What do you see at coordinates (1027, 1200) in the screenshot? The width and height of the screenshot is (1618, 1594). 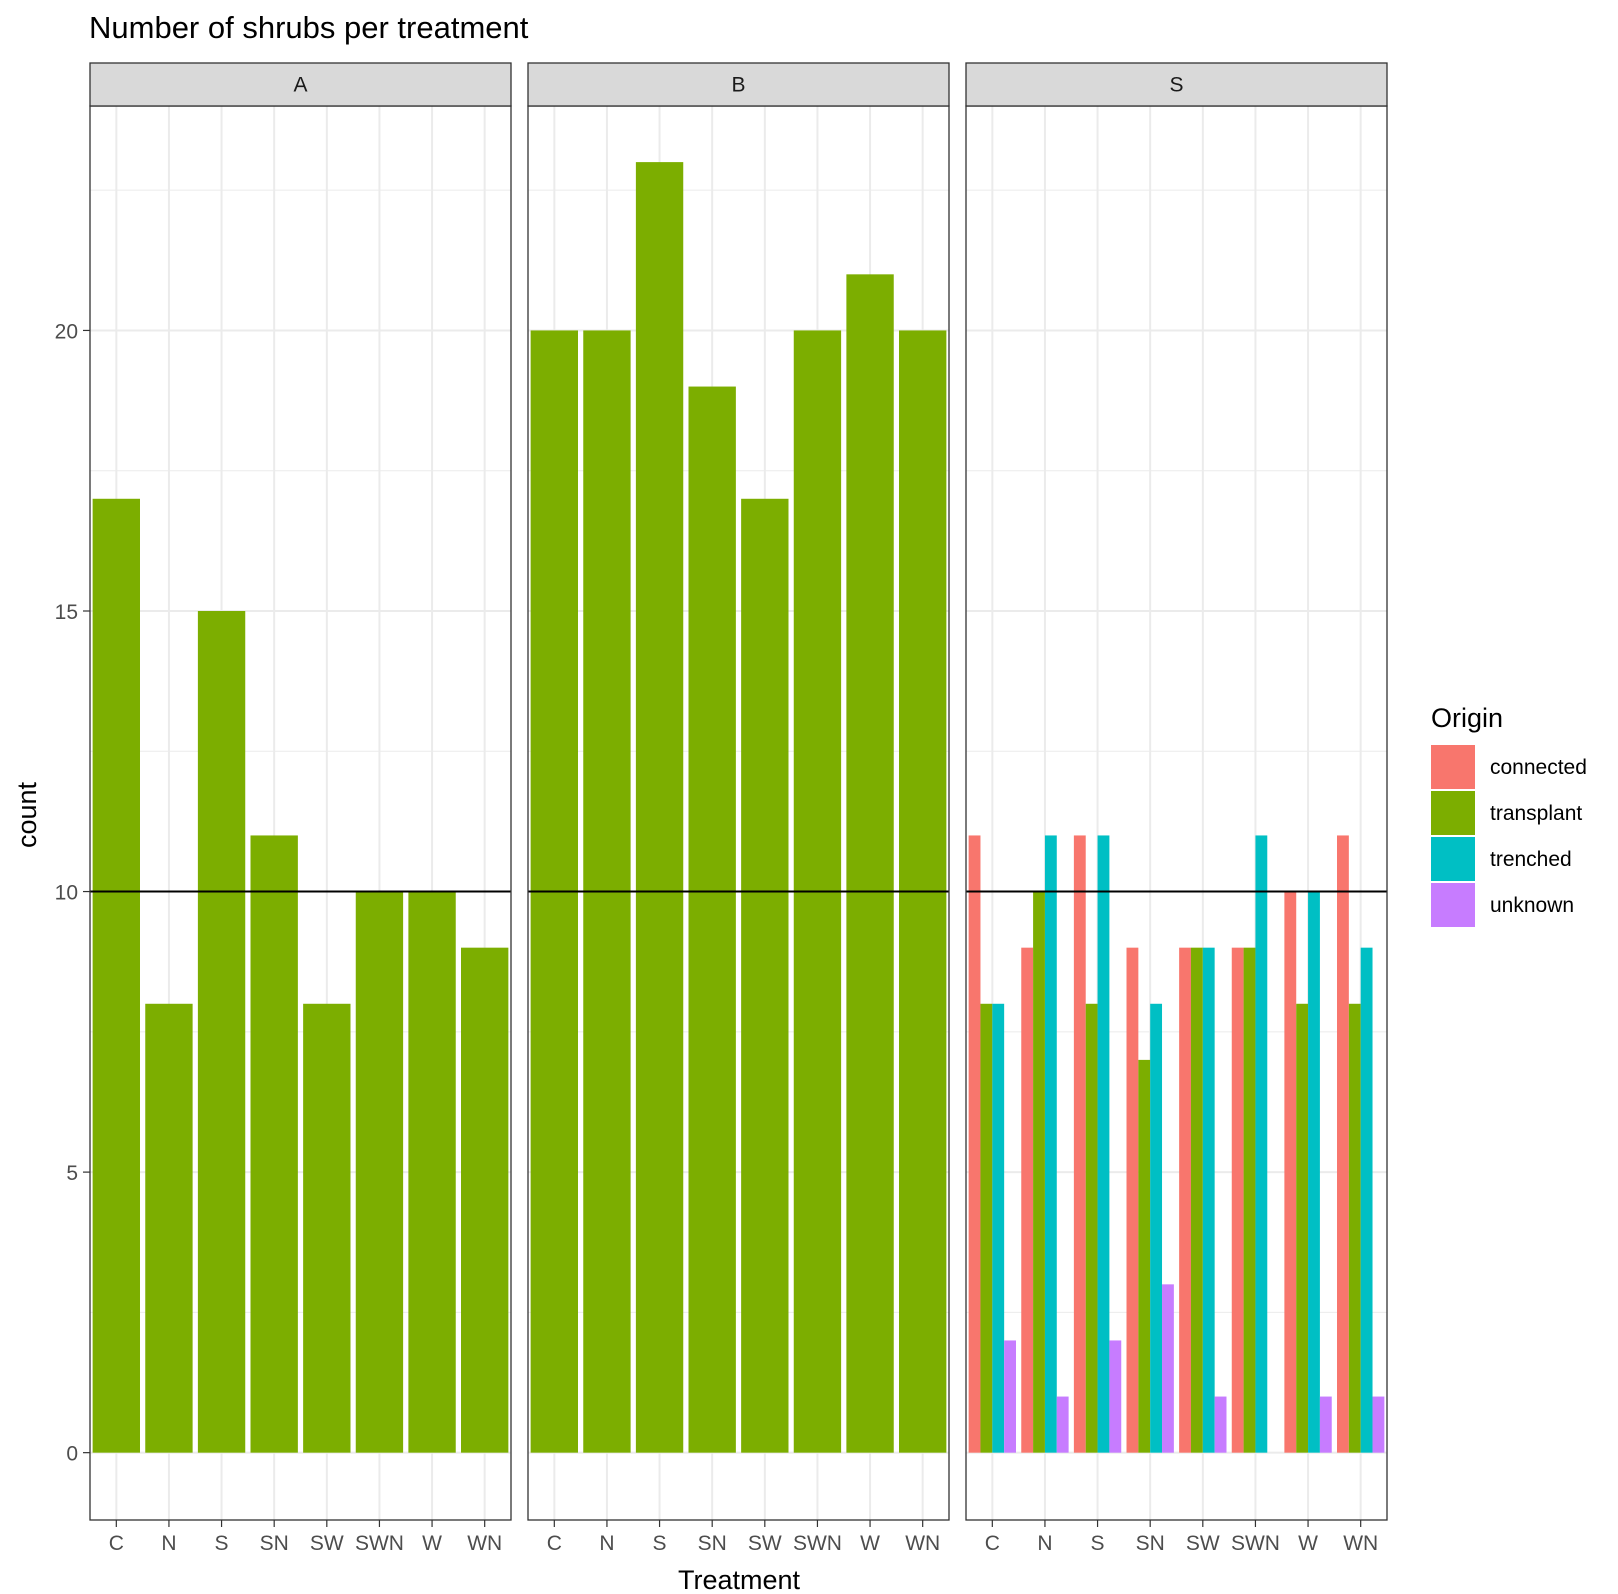 I see `bar-s-n-connected` at bounding box center [1027, 1200].